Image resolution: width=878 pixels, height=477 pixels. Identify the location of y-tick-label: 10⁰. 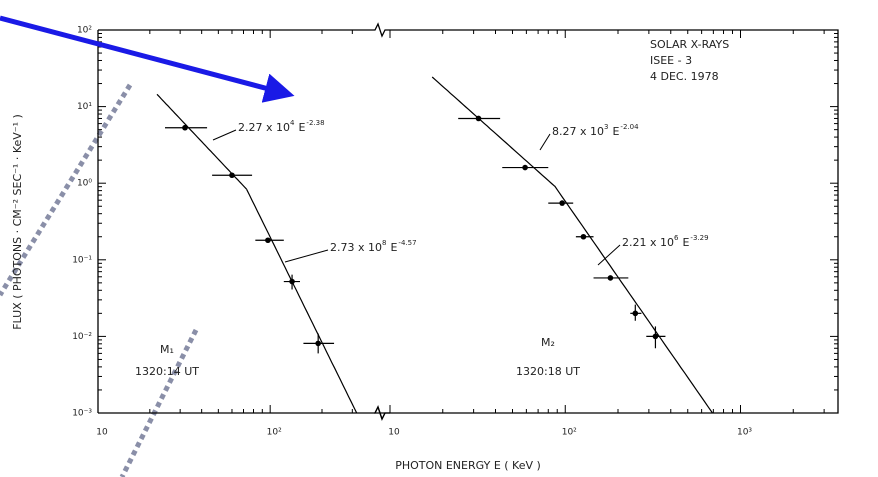
(84, 184).